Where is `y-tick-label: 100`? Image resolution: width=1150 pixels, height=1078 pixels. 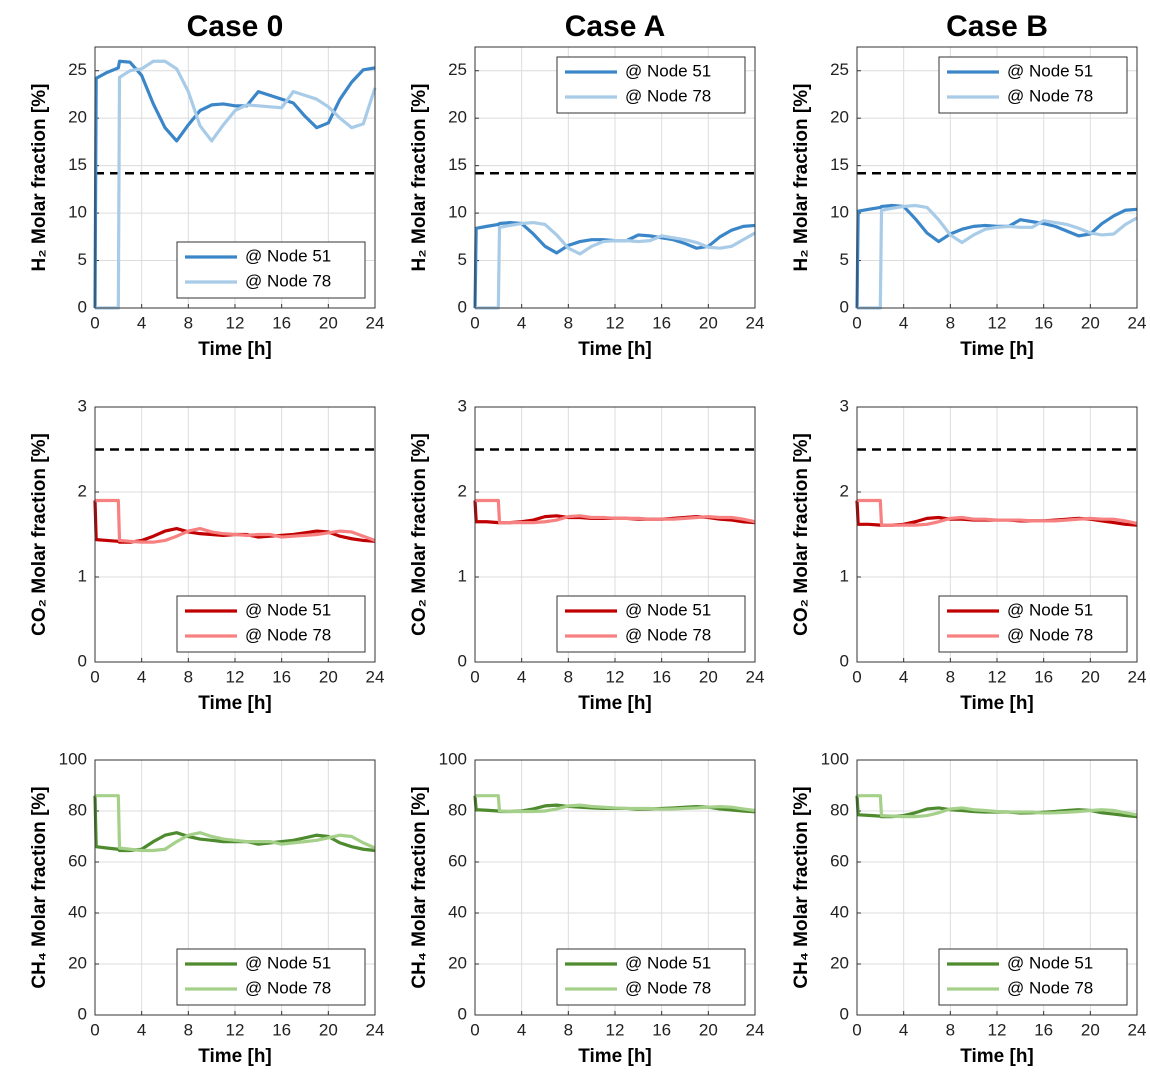
y-tick-label: 100 is located at coordinates (835, 758).